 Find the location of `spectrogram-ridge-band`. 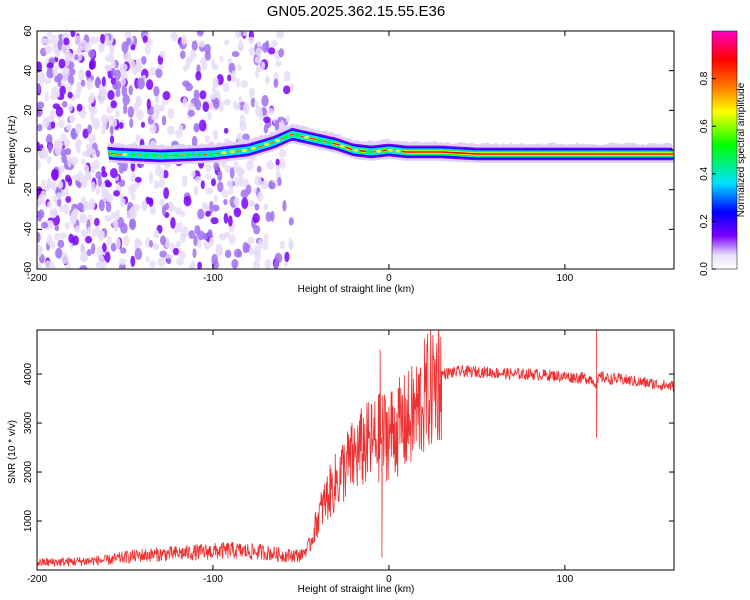

spectrogram-ridge-band is located at coordinates (390, 145).